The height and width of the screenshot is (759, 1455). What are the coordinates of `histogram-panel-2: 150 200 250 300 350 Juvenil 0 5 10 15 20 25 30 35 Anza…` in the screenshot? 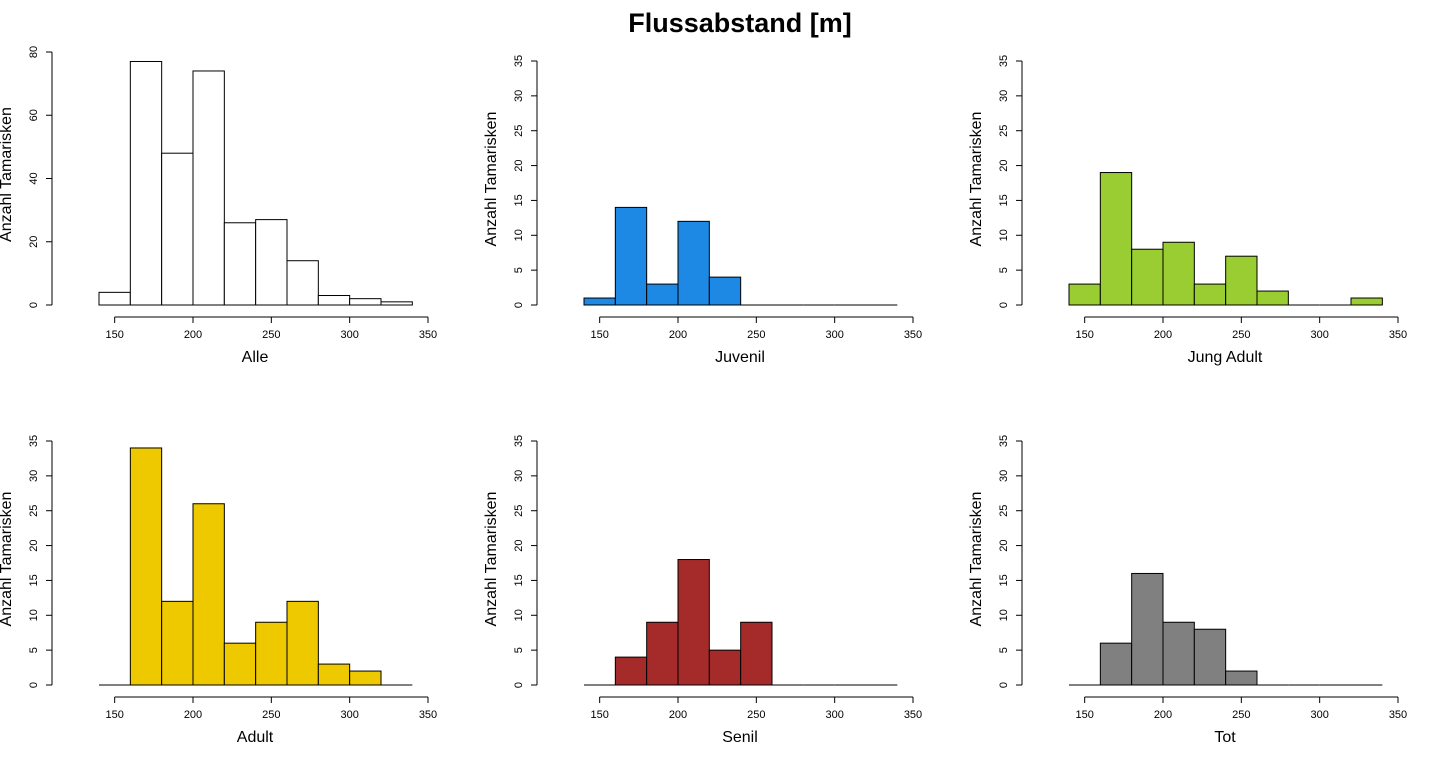 It's located at (702, 210).